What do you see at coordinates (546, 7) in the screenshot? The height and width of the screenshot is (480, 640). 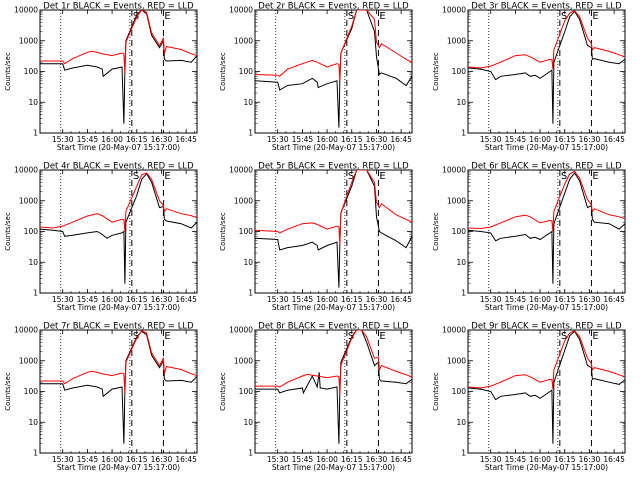 I see `panel-title: Det 3r BLACK = Events, RED = LLD` at bounding box center [546, 7].